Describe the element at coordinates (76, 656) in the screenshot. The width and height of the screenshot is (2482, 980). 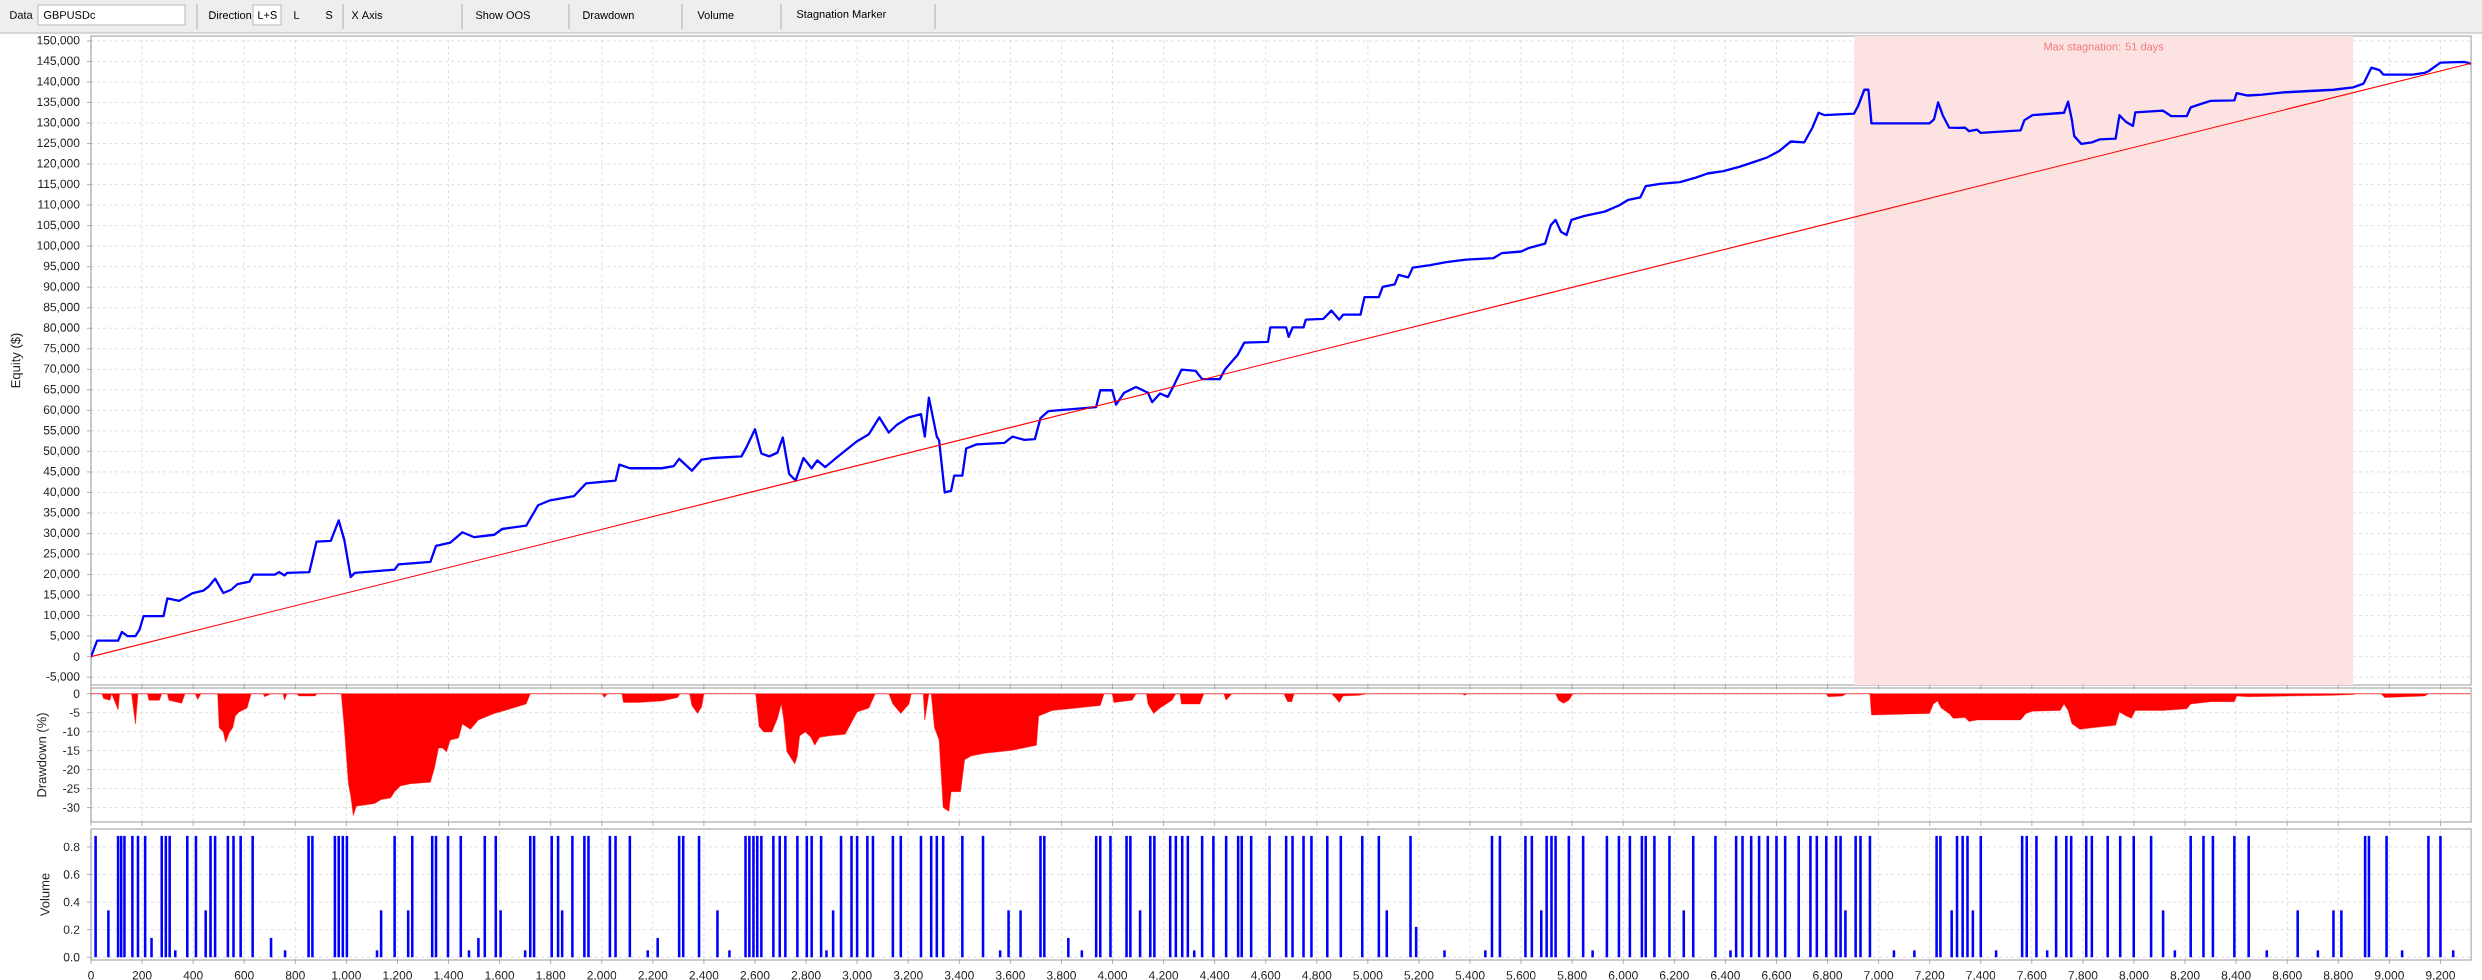
I see `y-tick-label: 0` at that location.